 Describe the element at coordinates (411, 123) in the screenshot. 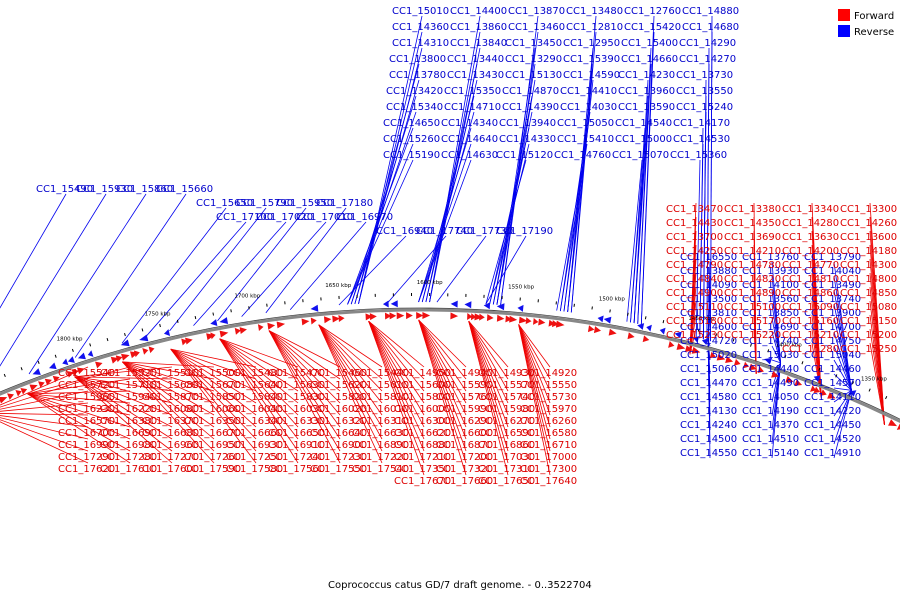

I see `gene-label: CC1_14650` at that location.